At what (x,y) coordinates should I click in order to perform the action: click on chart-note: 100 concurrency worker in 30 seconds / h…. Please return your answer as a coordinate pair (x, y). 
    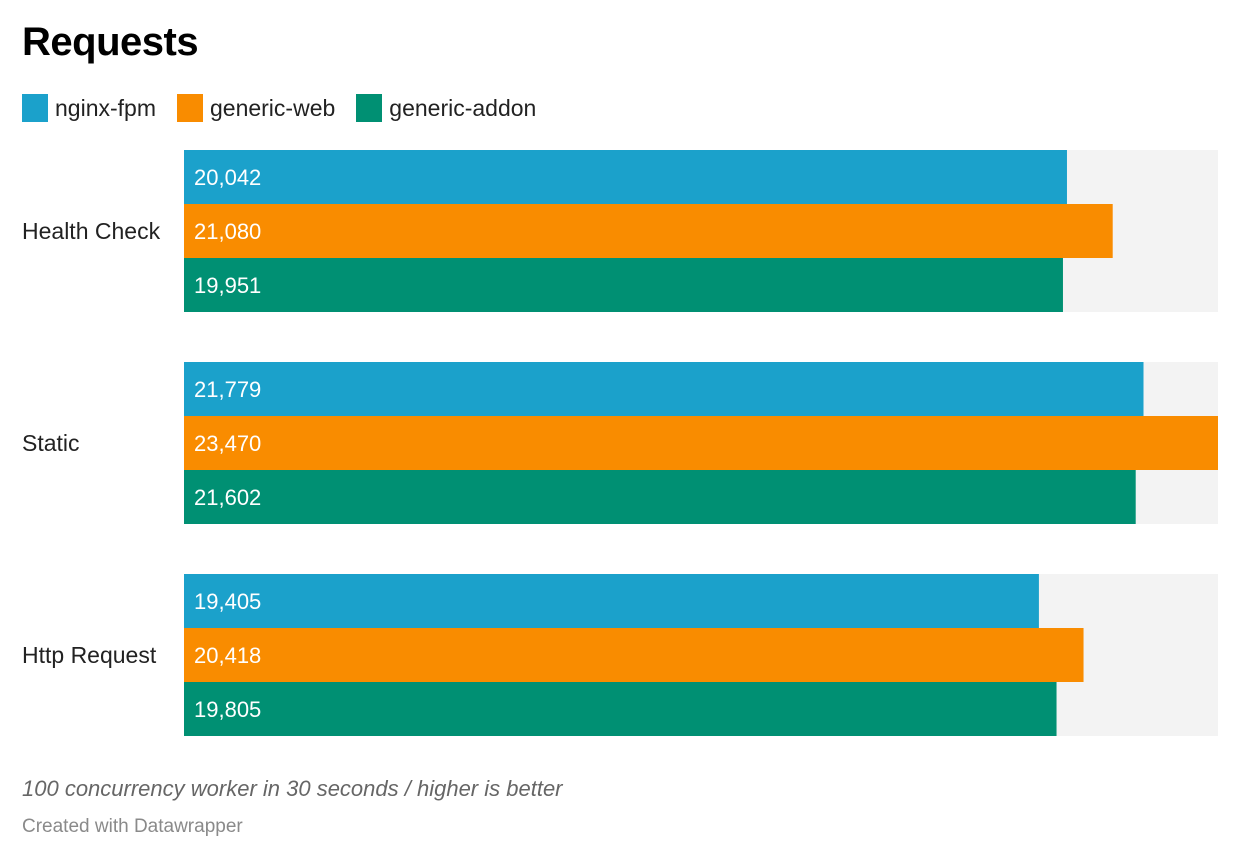
    Looking at the image, I should click on (292, 788).